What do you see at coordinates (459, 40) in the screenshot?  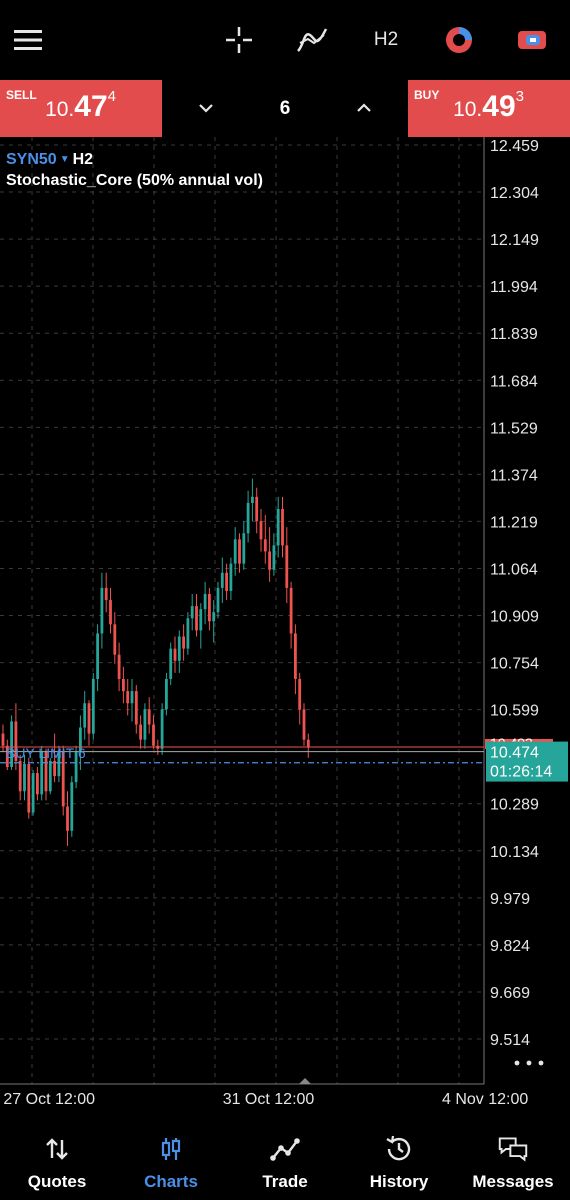 I see `objects-icon` at bounding box center [459, 40].